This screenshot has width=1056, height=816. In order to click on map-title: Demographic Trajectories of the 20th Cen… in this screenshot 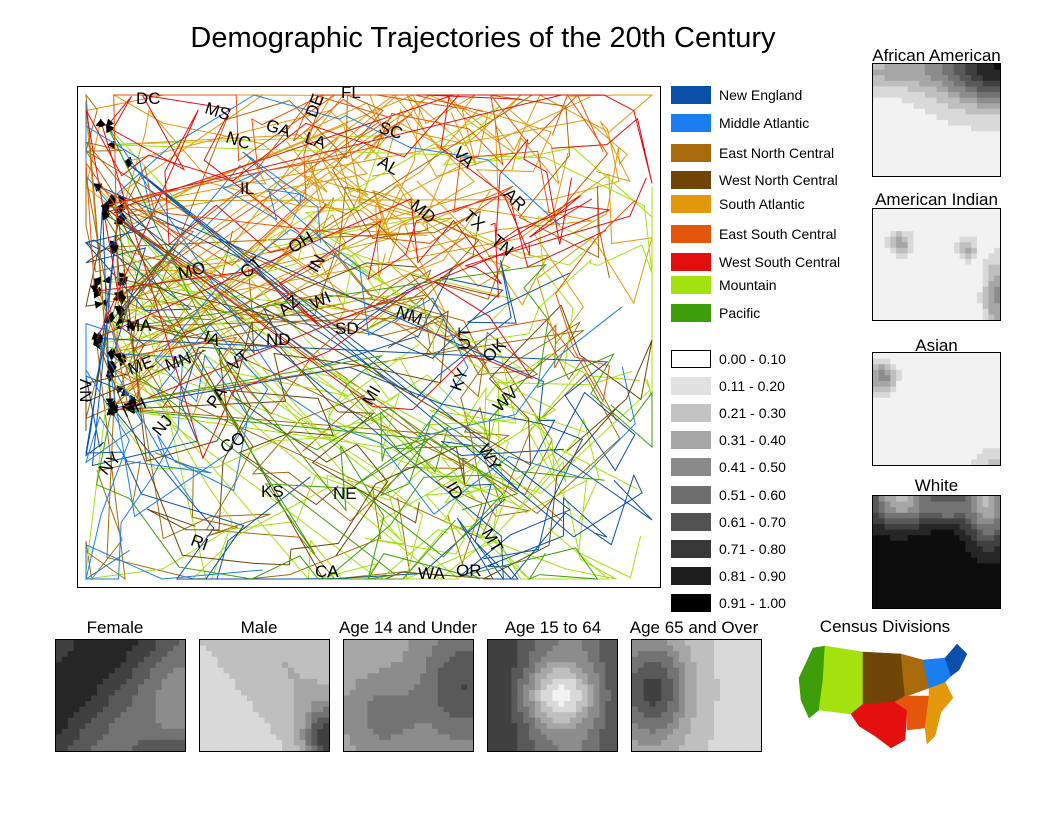, I will do `click(483, 38)`.